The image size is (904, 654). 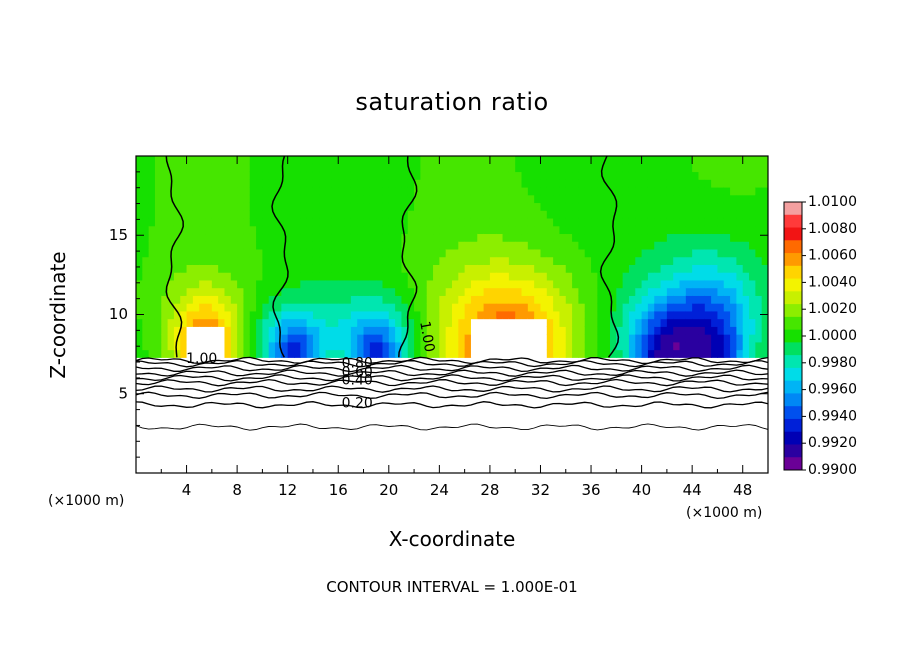 I want to click on x-tick-label: 4, so click(x=187, y=490).